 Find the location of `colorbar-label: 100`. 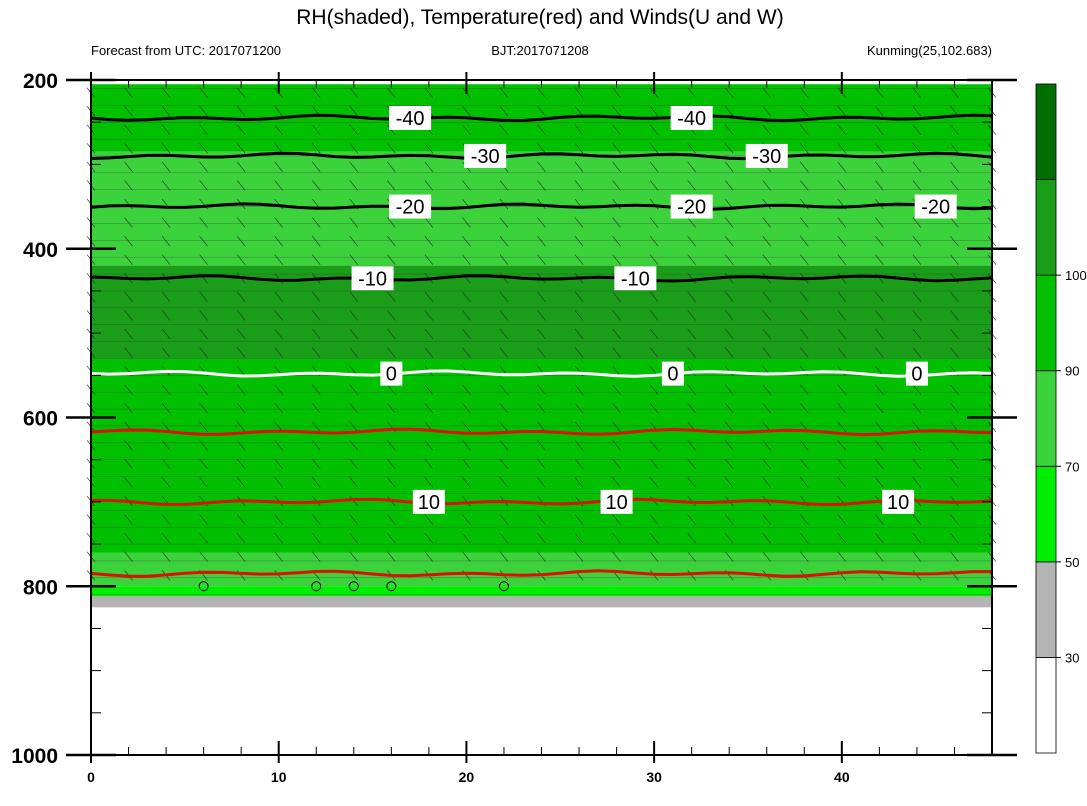

colorbar-label: 100 is located at coordinates (1076, 275).